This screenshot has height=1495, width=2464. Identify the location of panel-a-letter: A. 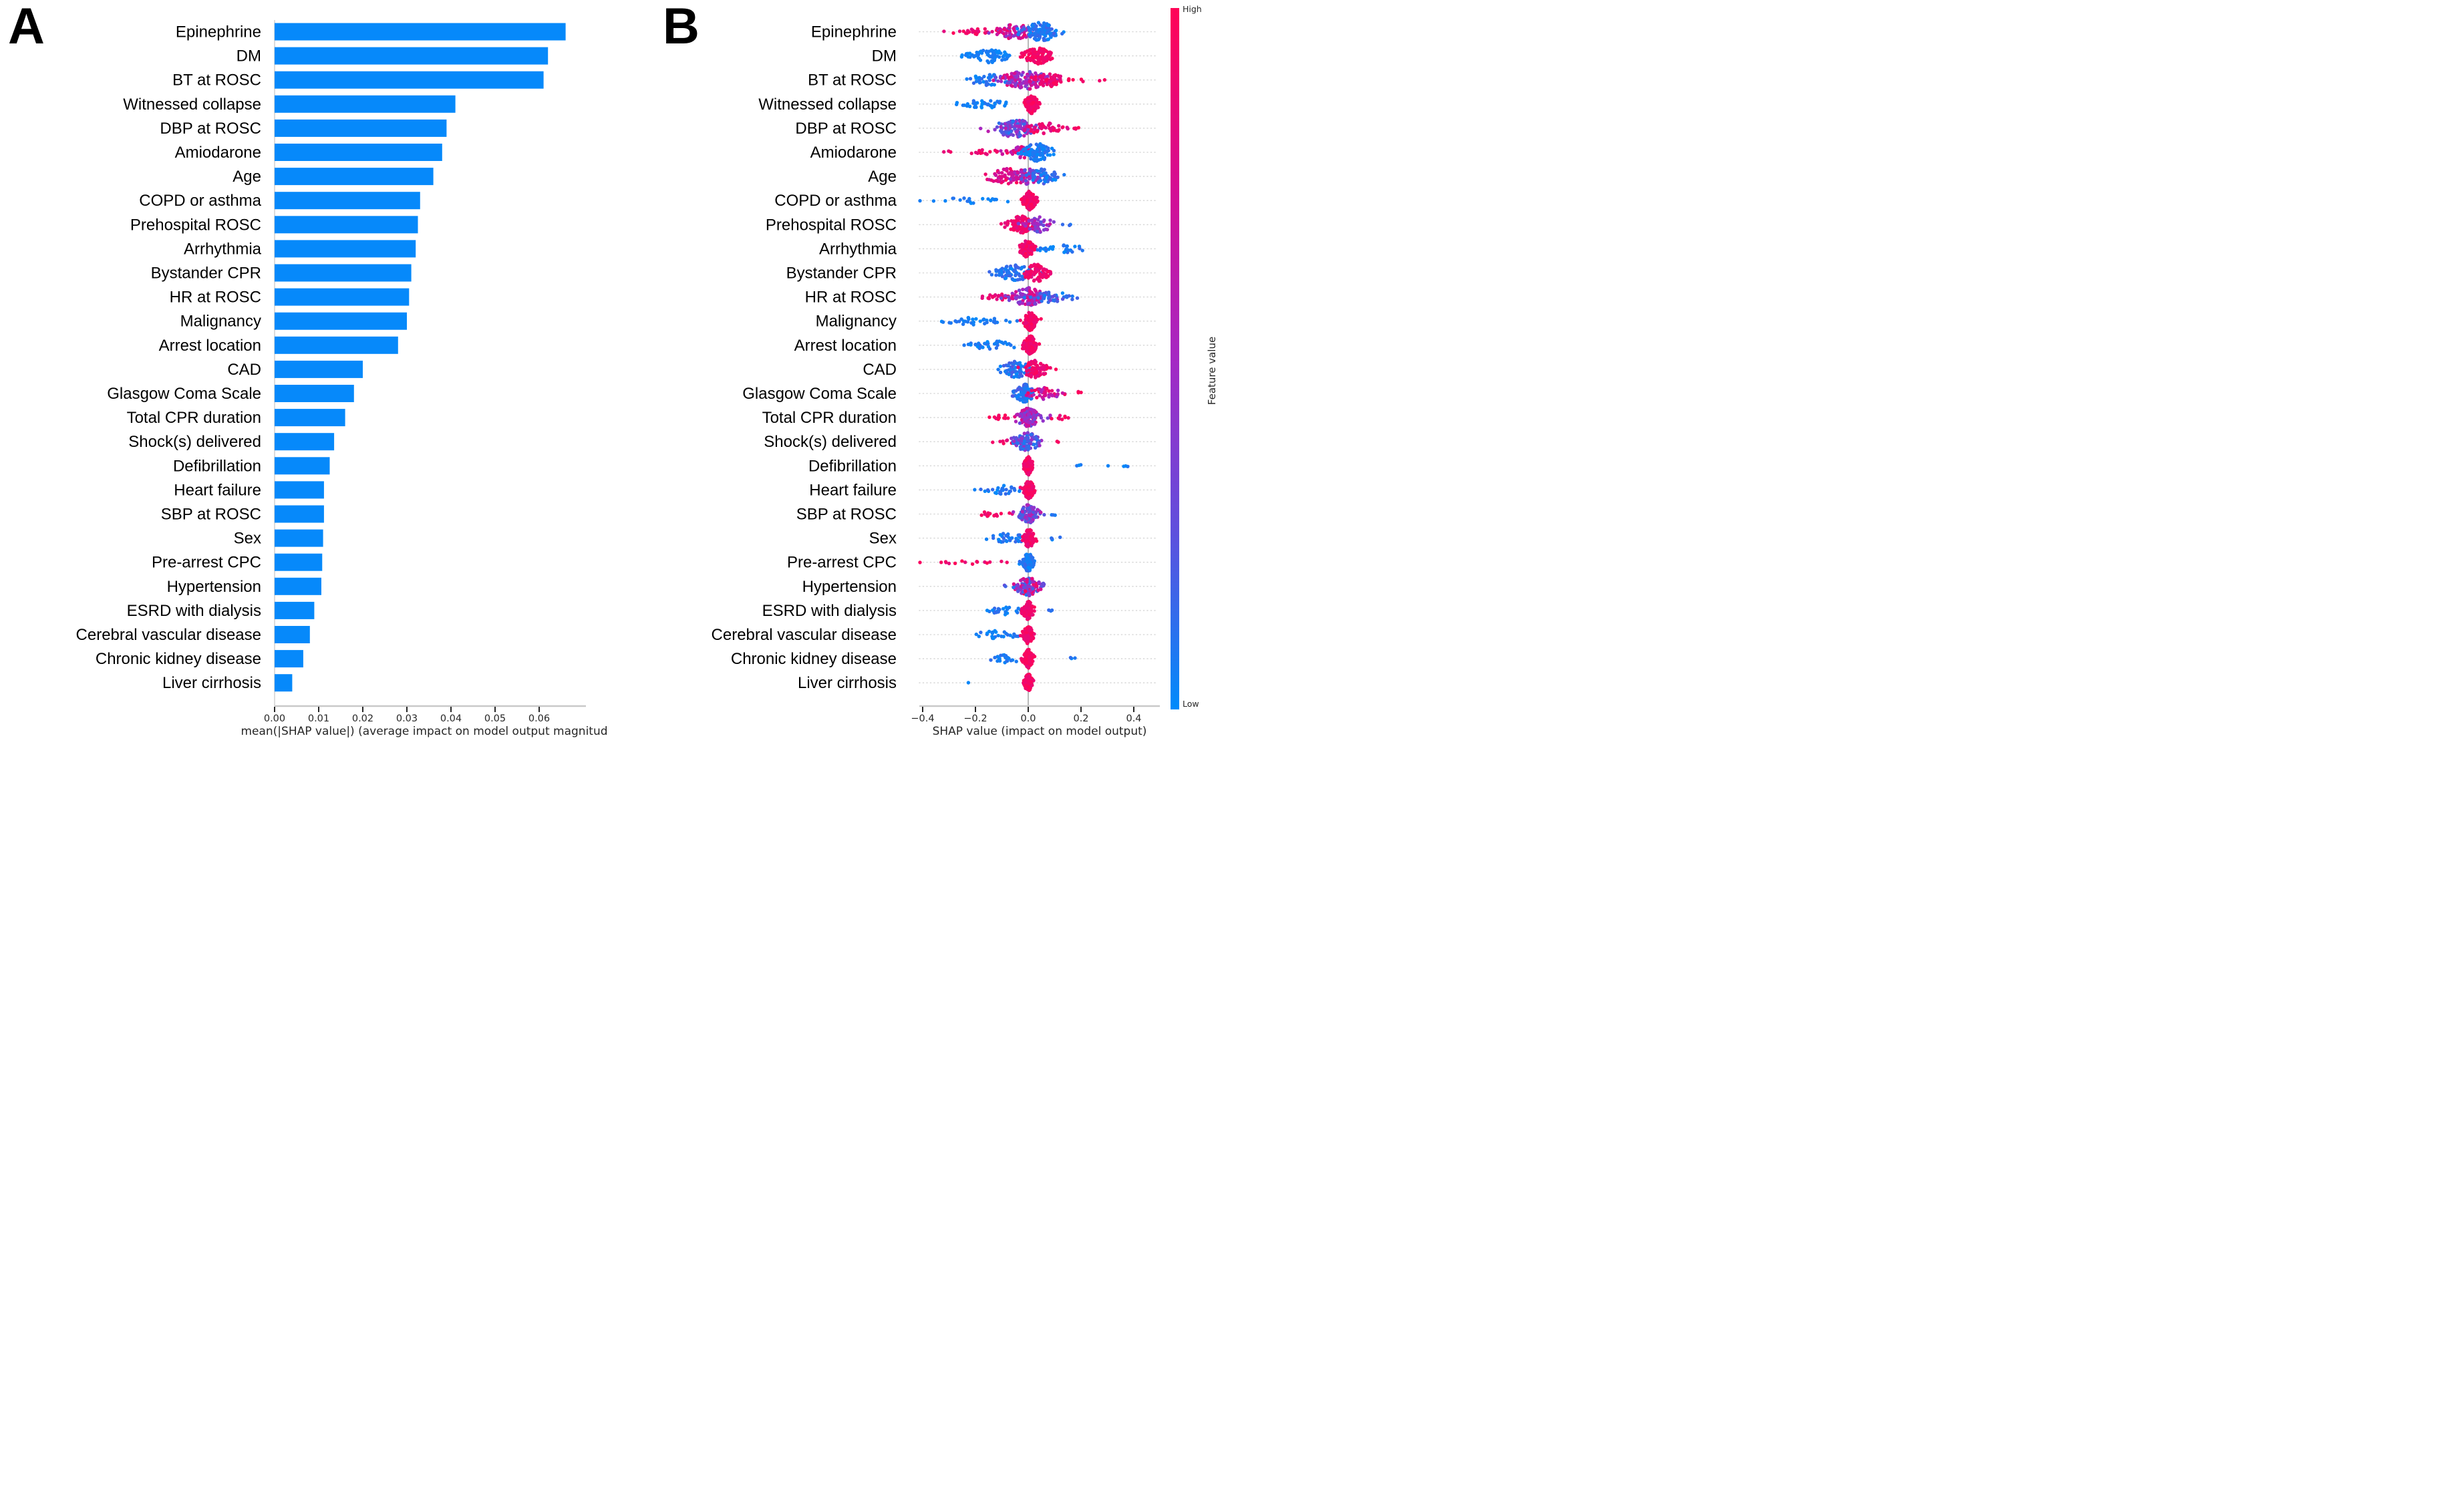
(27, 27).